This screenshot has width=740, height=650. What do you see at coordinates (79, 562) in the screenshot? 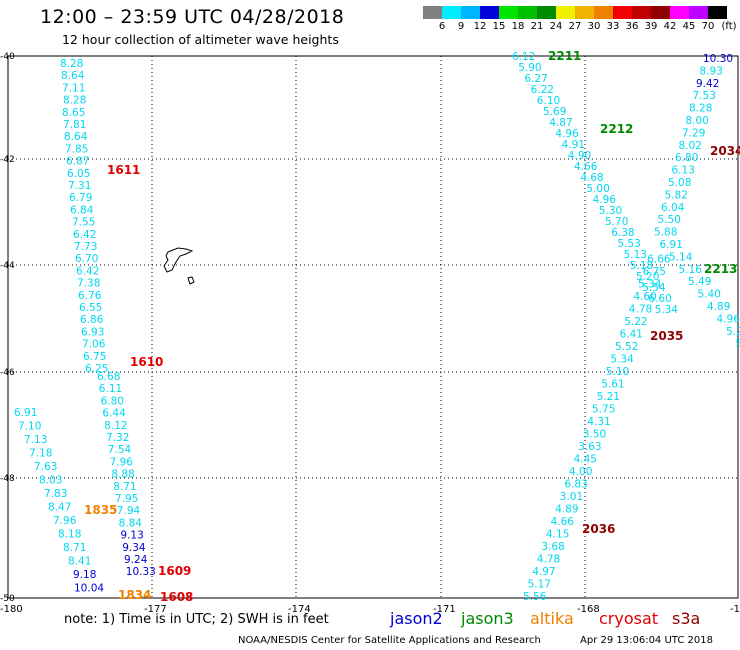
I see `swh-value: 8.41` at bounding box center [79, 562].